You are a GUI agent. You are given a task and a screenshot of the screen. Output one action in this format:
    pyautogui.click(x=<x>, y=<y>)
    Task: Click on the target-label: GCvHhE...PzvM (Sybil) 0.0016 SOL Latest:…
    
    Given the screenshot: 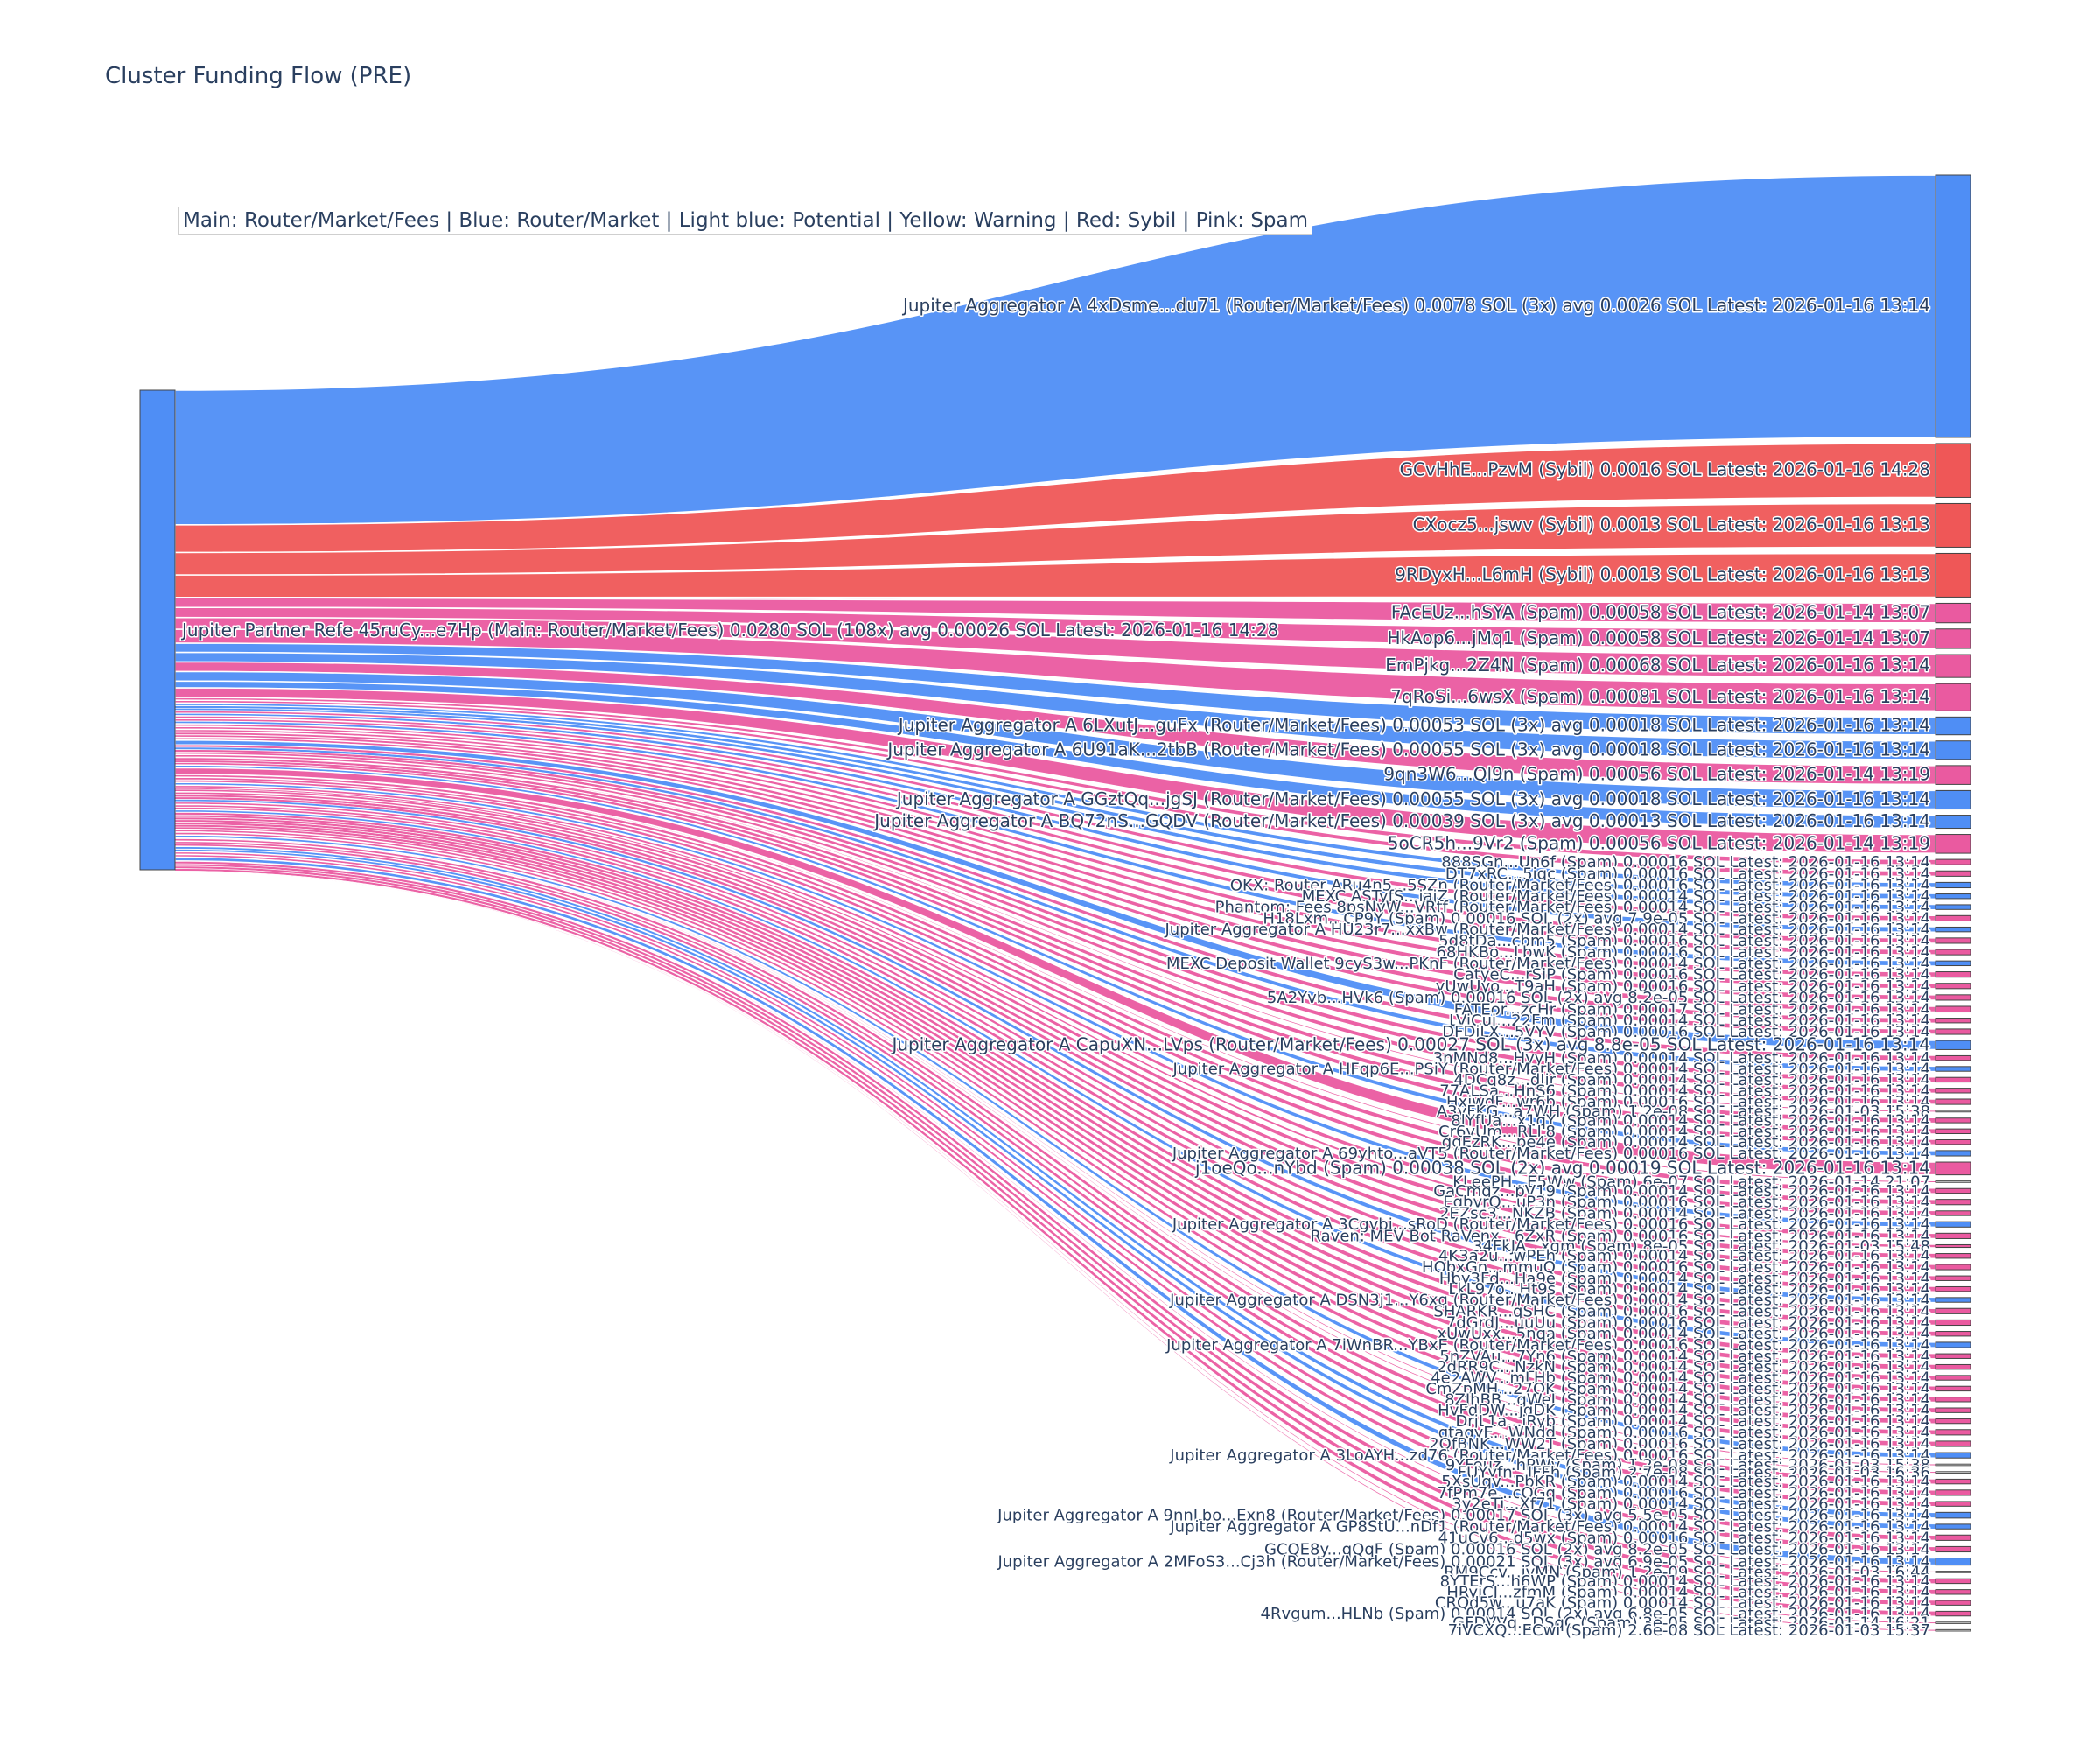 What is the action you would take?
    pyautogui.click(x=1665, y=469)
    